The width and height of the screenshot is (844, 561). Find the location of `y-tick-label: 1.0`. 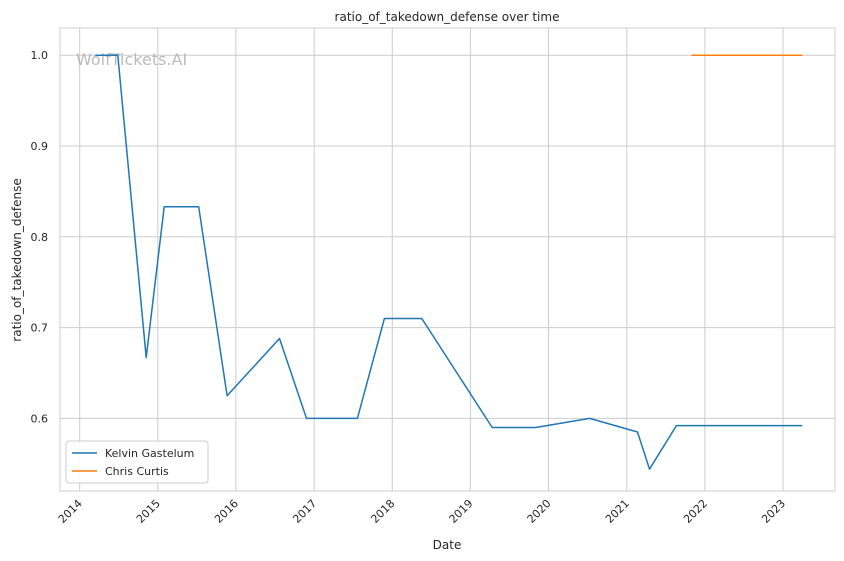

y-tick-label: 1.0 is located at coordinates (40, 55).